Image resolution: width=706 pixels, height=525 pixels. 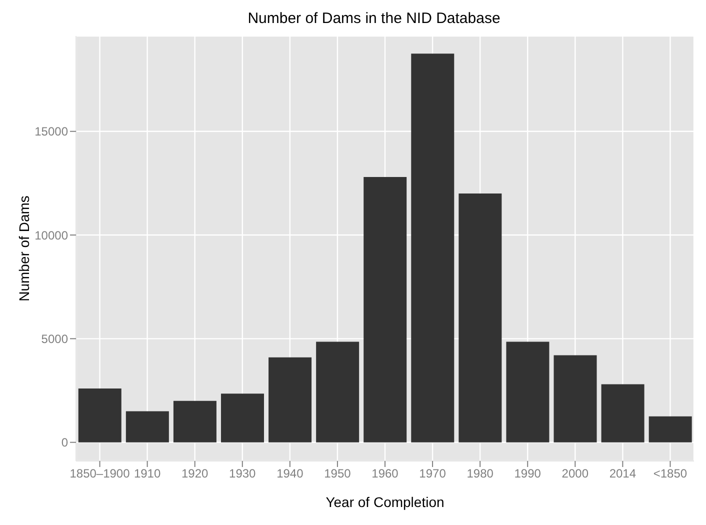 I want to click on x-tick-label: 1970, so click(x=432, y=473).